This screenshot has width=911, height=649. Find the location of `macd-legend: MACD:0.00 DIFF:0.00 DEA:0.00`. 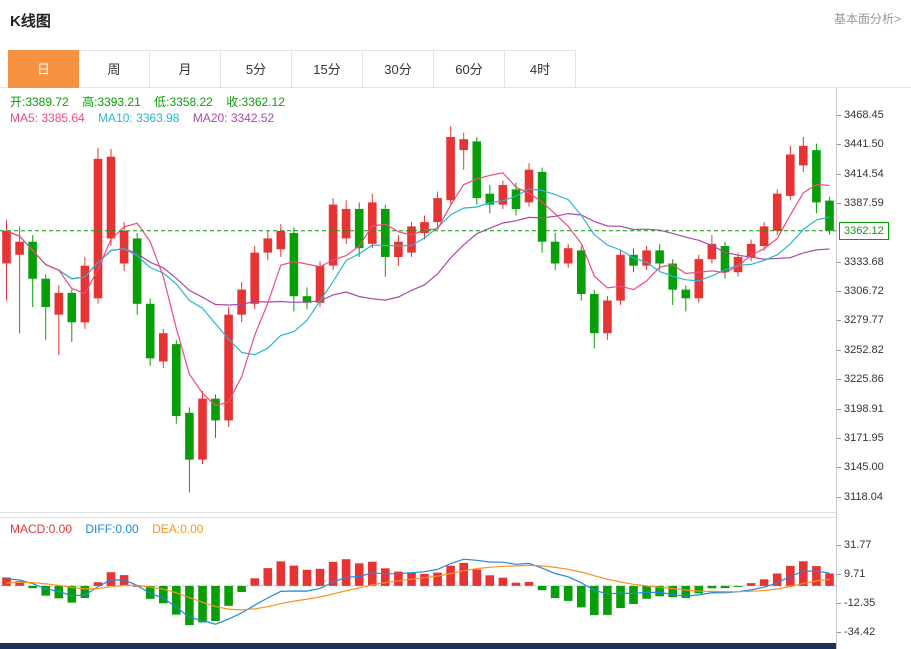

macd-legend: MACD:0.00 DIFF:0.00 DEA:0.00 is located at coordinates (111, 529).